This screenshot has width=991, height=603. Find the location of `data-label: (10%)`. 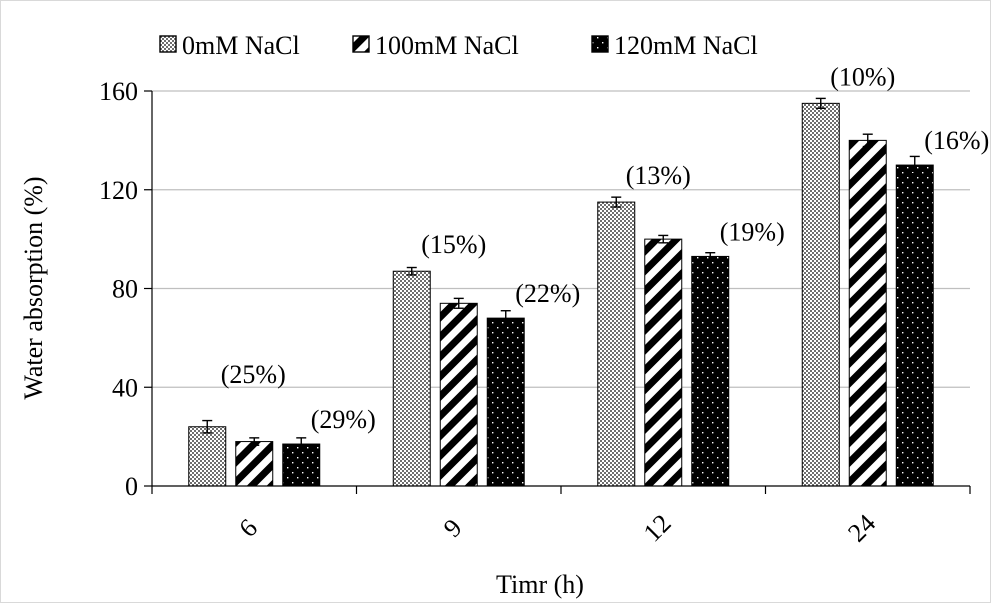

data-label: (10%) is located at coordinates (862, 76).